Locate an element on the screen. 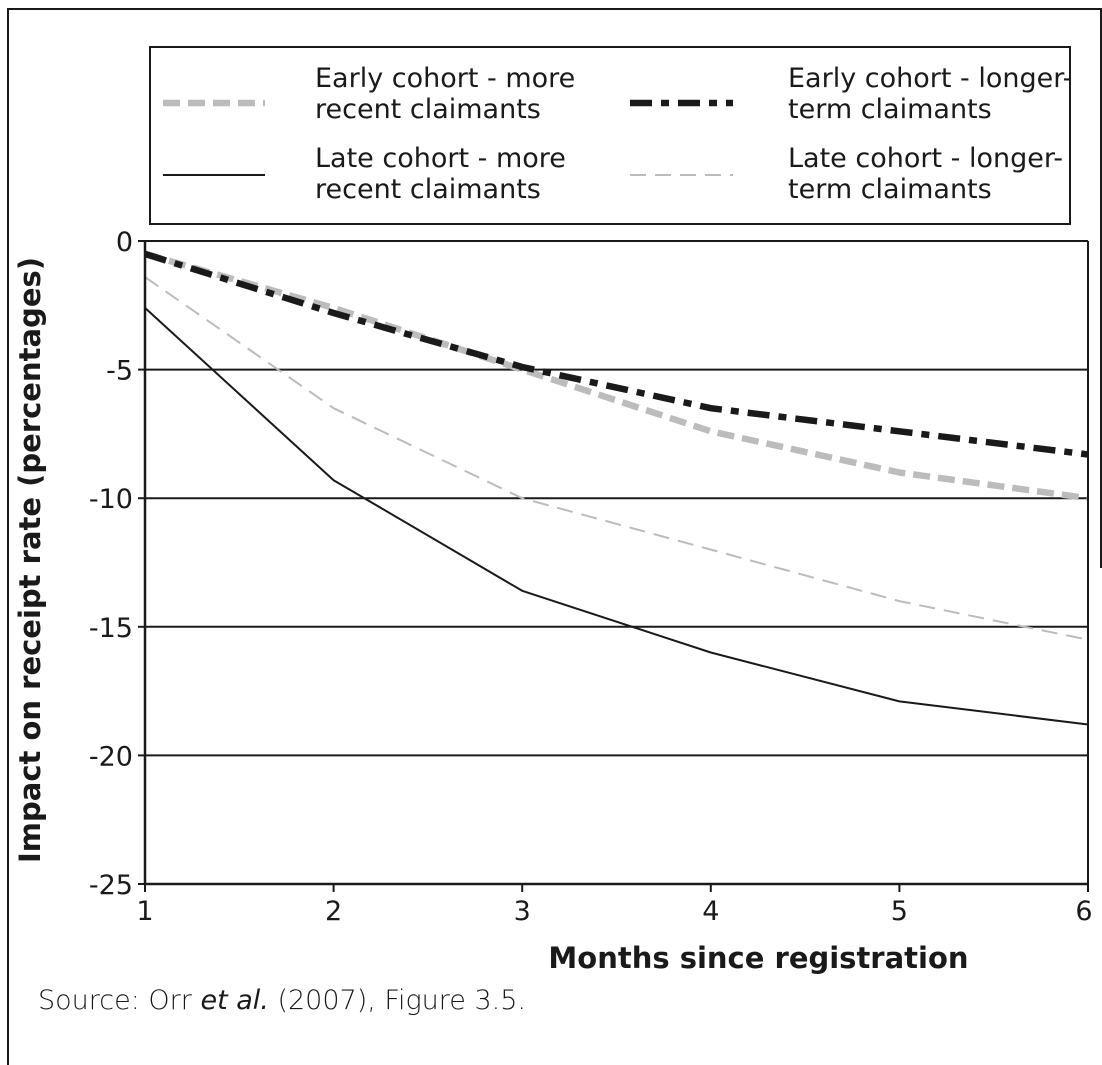  source-prefix: Source: Orr is located at coordinates (119, 1000).